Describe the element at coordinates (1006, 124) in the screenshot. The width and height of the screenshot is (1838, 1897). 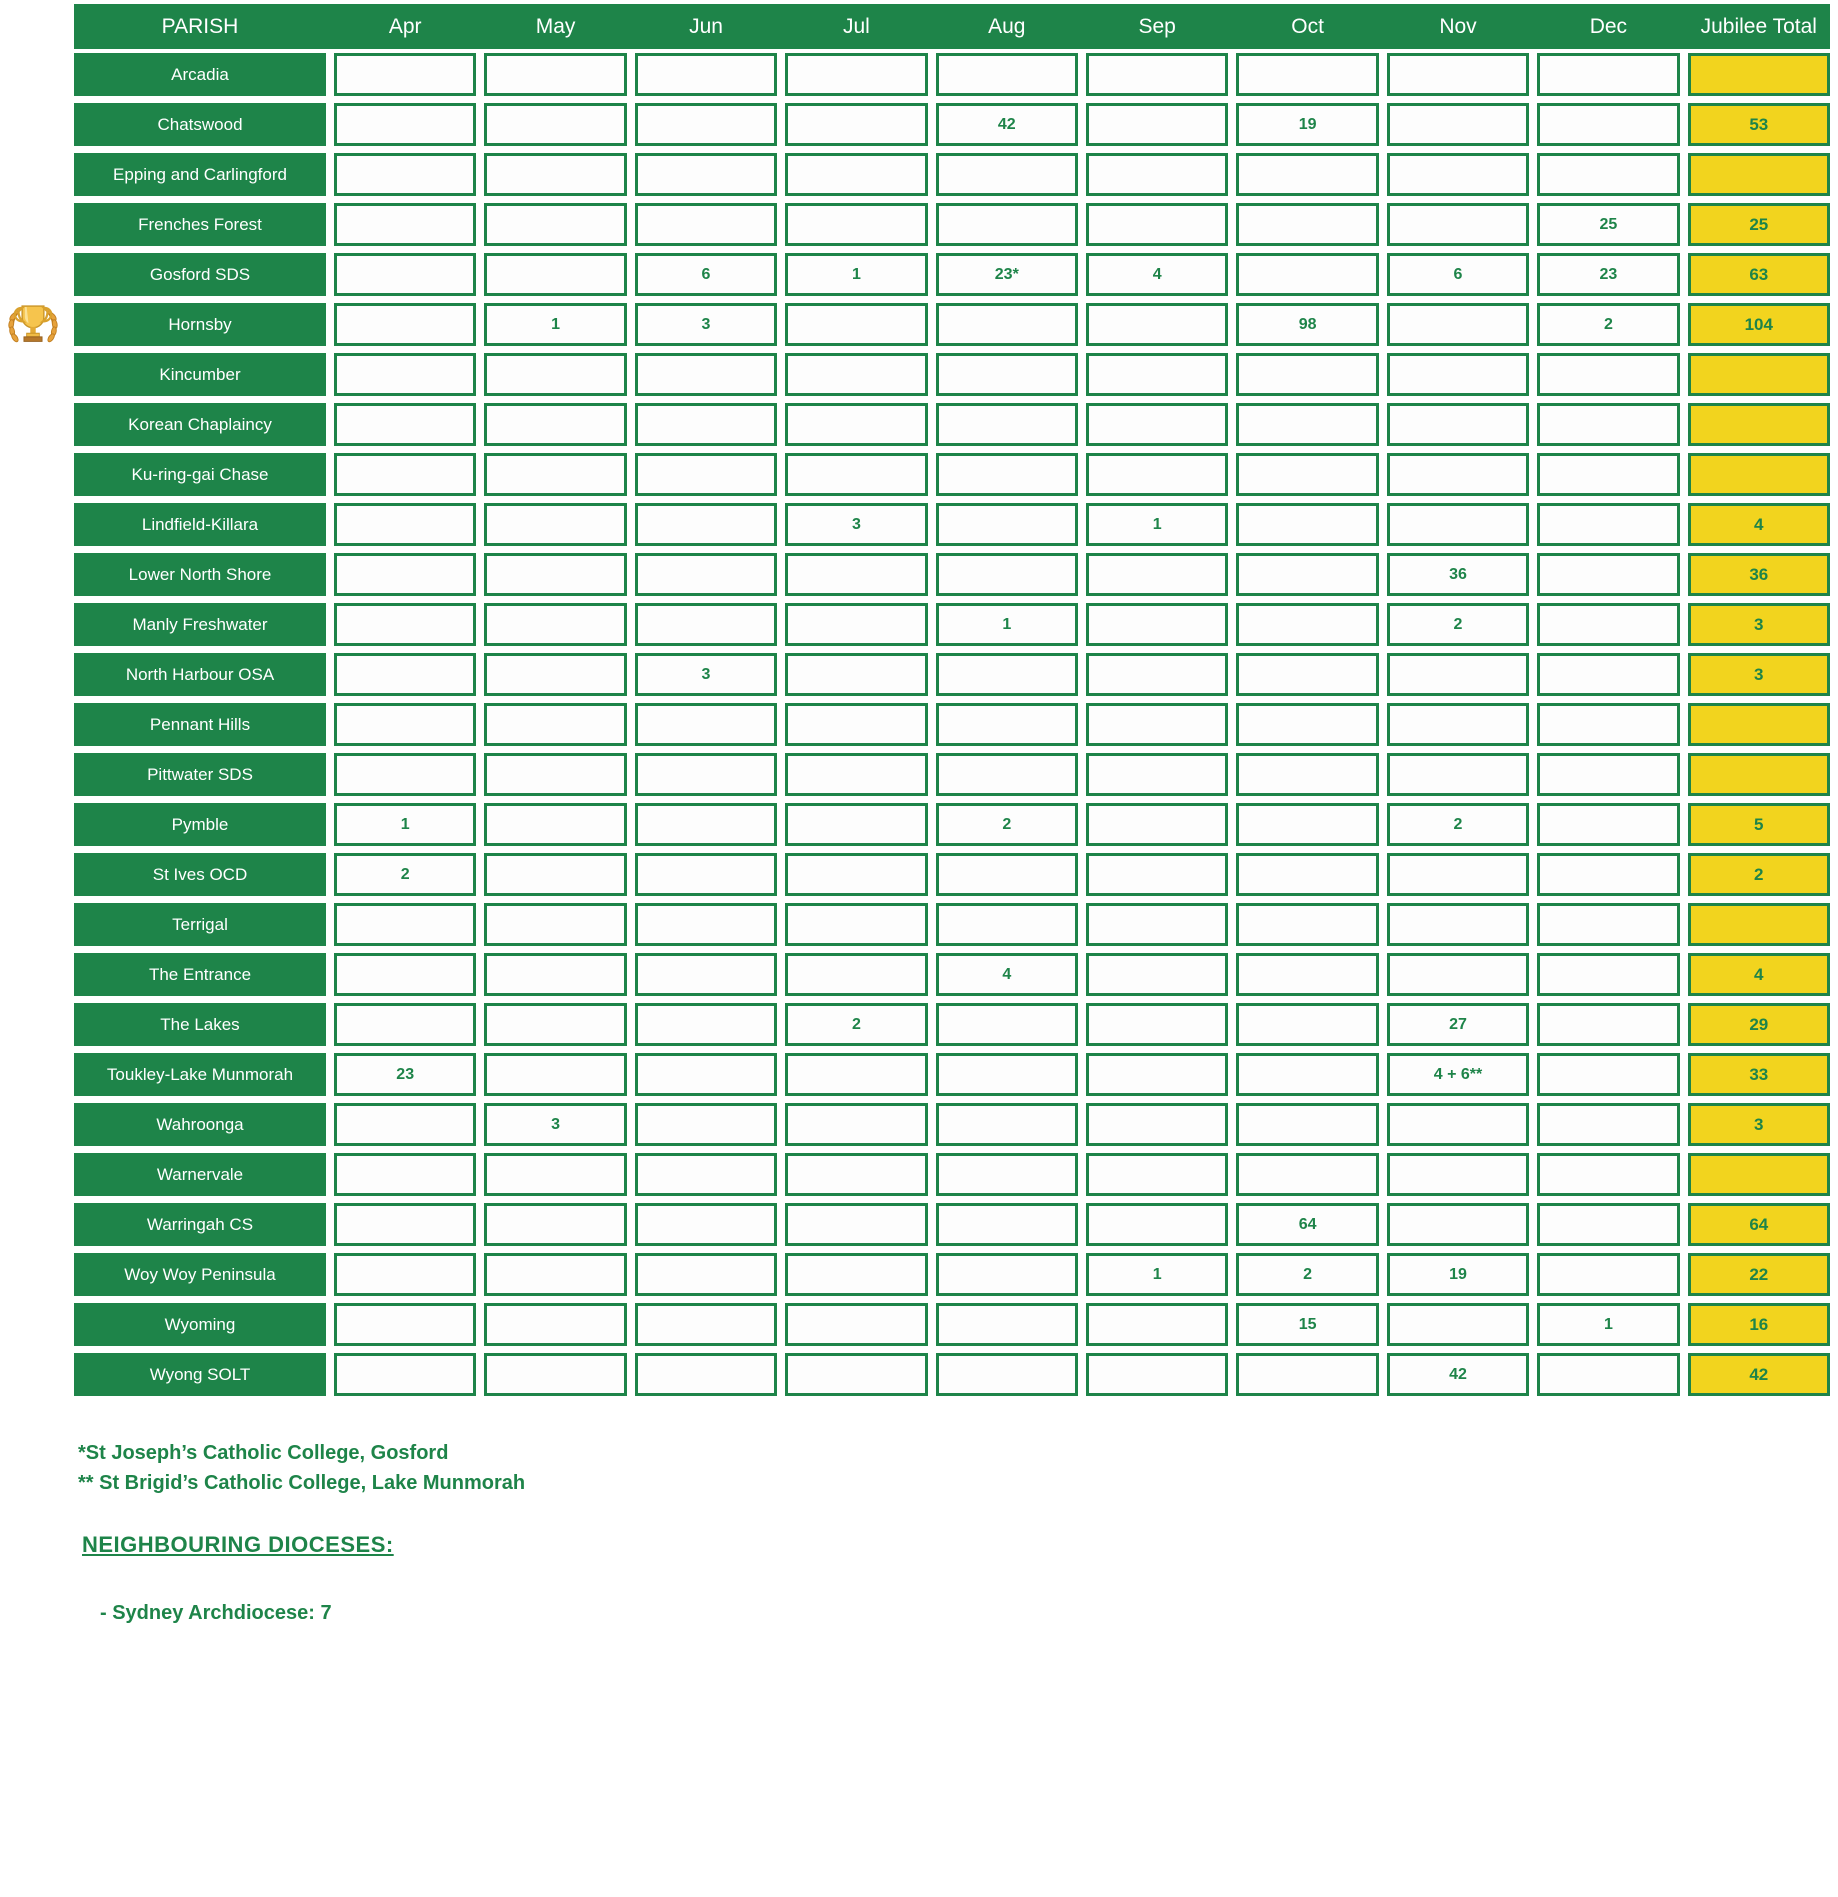
I see `month-value-cell: 42` at that location.